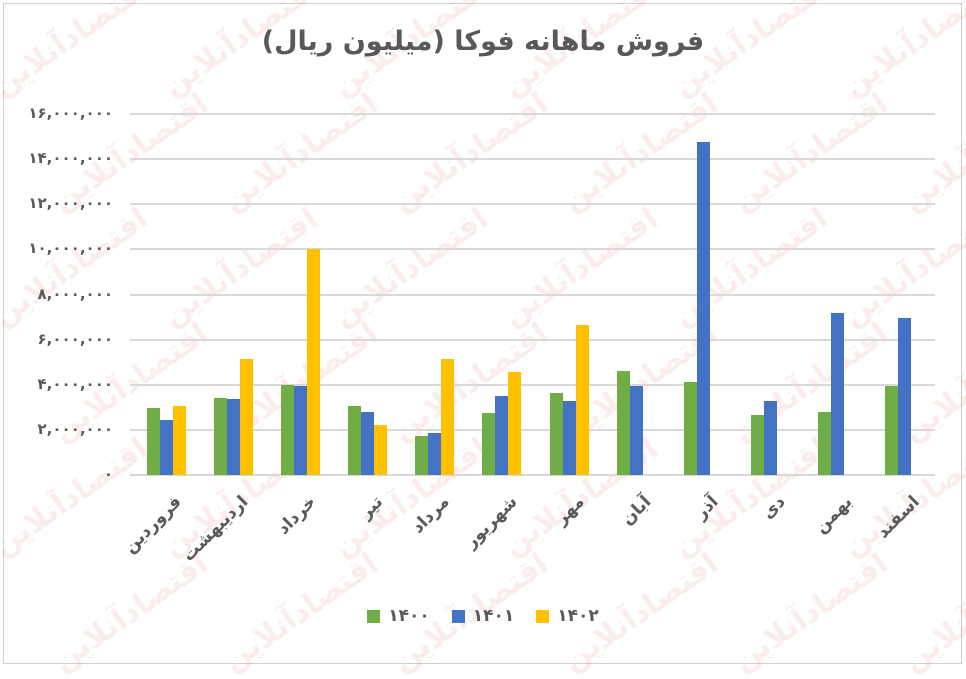 Image resolution: width=966 pixels, height=679 pixels. Describe the element at coordinates (422, 455) in the screenshot. I see `bar-۱۴۰۰-4` at that location.